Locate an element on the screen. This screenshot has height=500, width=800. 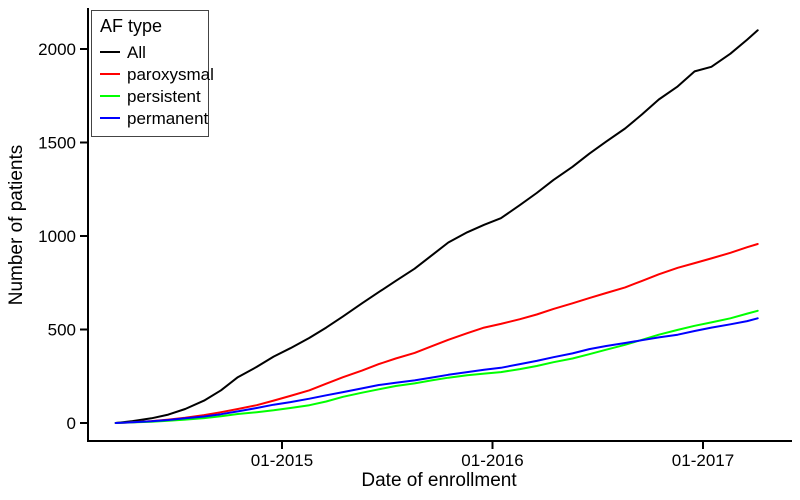
legend-title: AF type is located at coordinates (131, 26).